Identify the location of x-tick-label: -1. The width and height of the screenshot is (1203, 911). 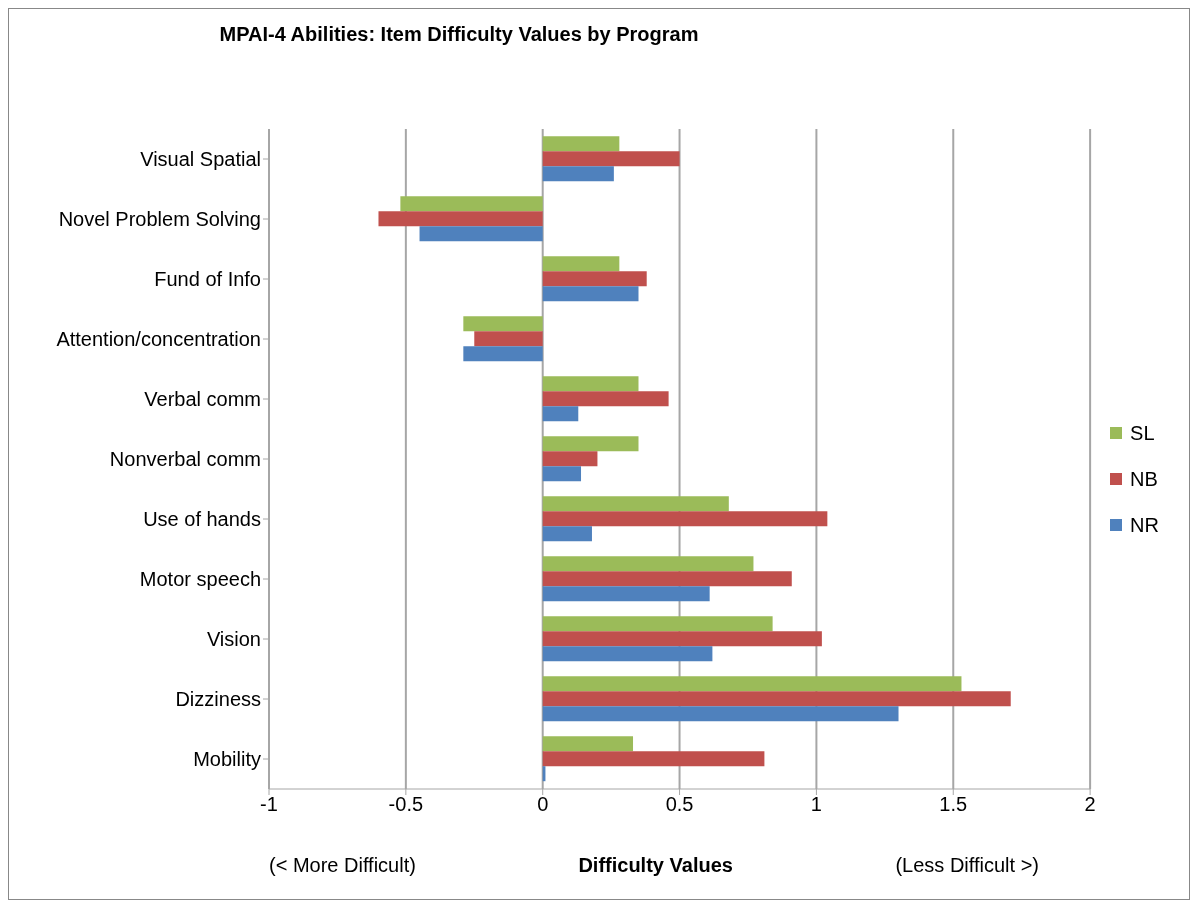
(269, 804).